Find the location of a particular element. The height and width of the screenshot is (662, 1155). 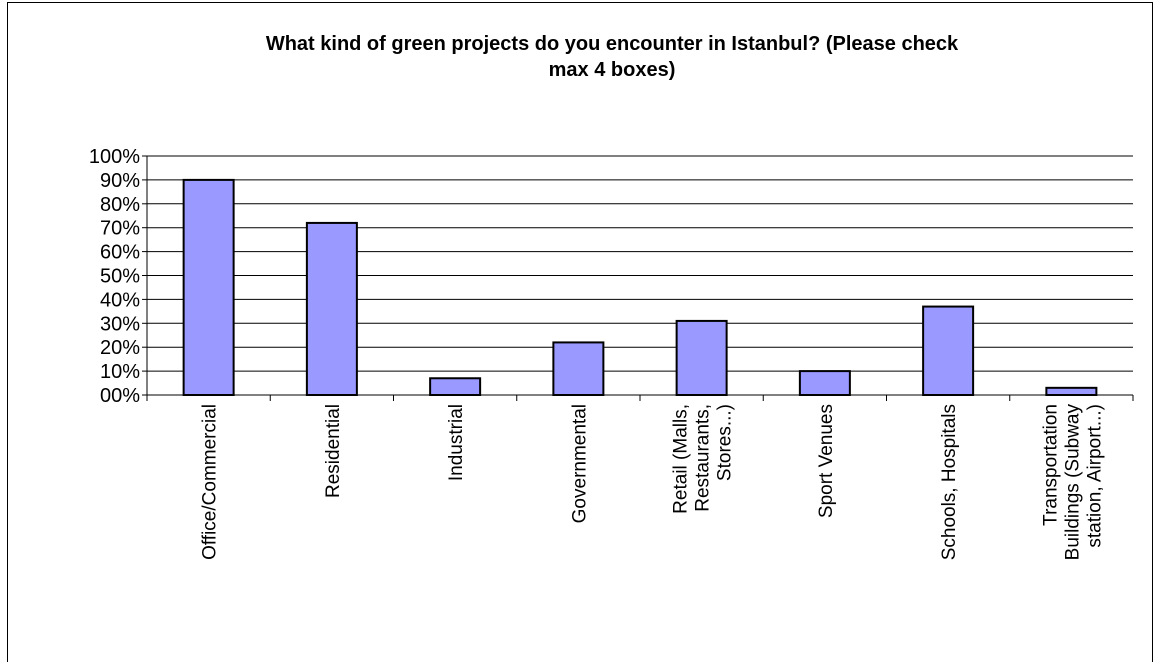

y-tick-label: 90% is located at coordinates (120, 181).